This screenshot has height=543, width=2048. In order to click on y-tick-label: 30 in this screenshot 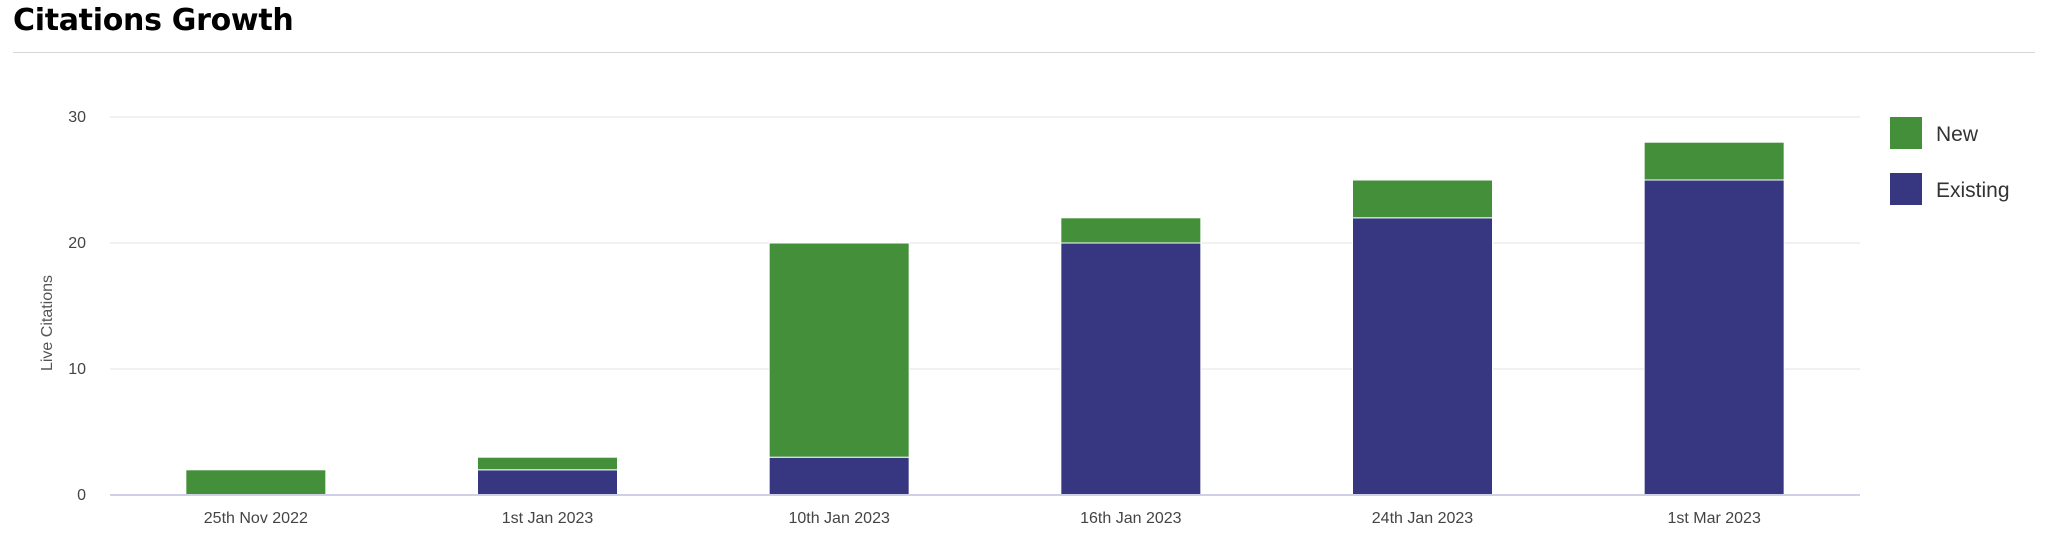, I will do `click(77, 117)`.